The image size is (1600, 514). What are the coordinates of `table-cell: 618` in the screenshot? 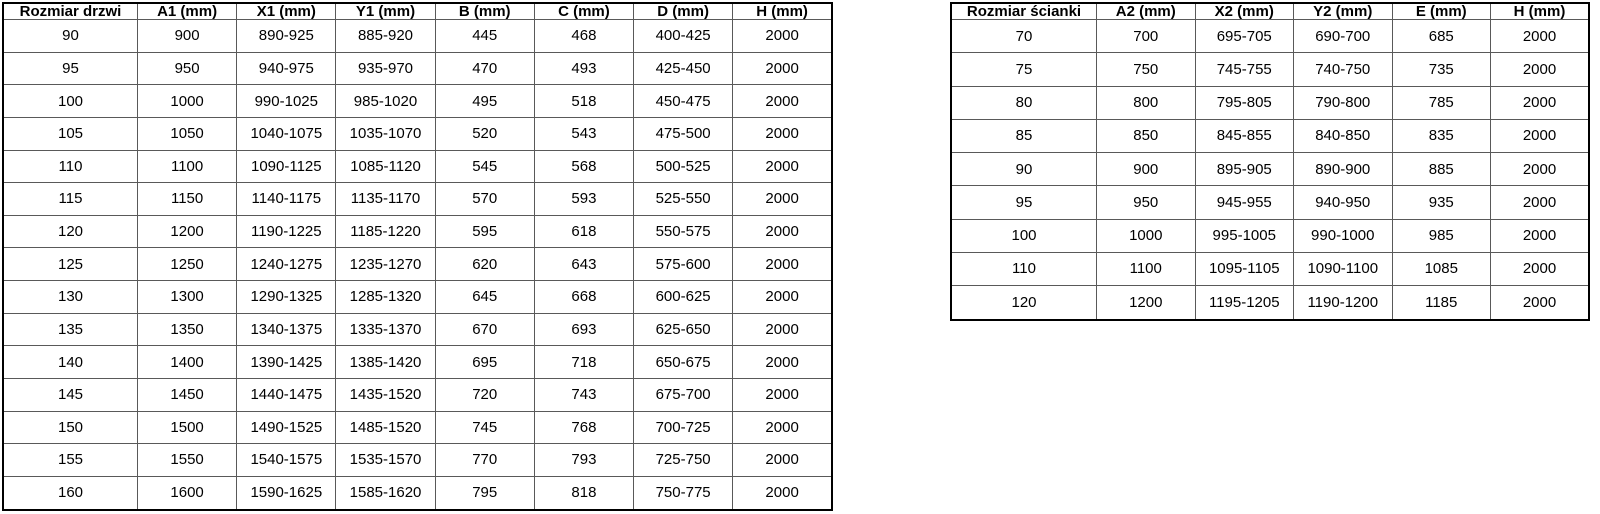 It's located at (584, 231).